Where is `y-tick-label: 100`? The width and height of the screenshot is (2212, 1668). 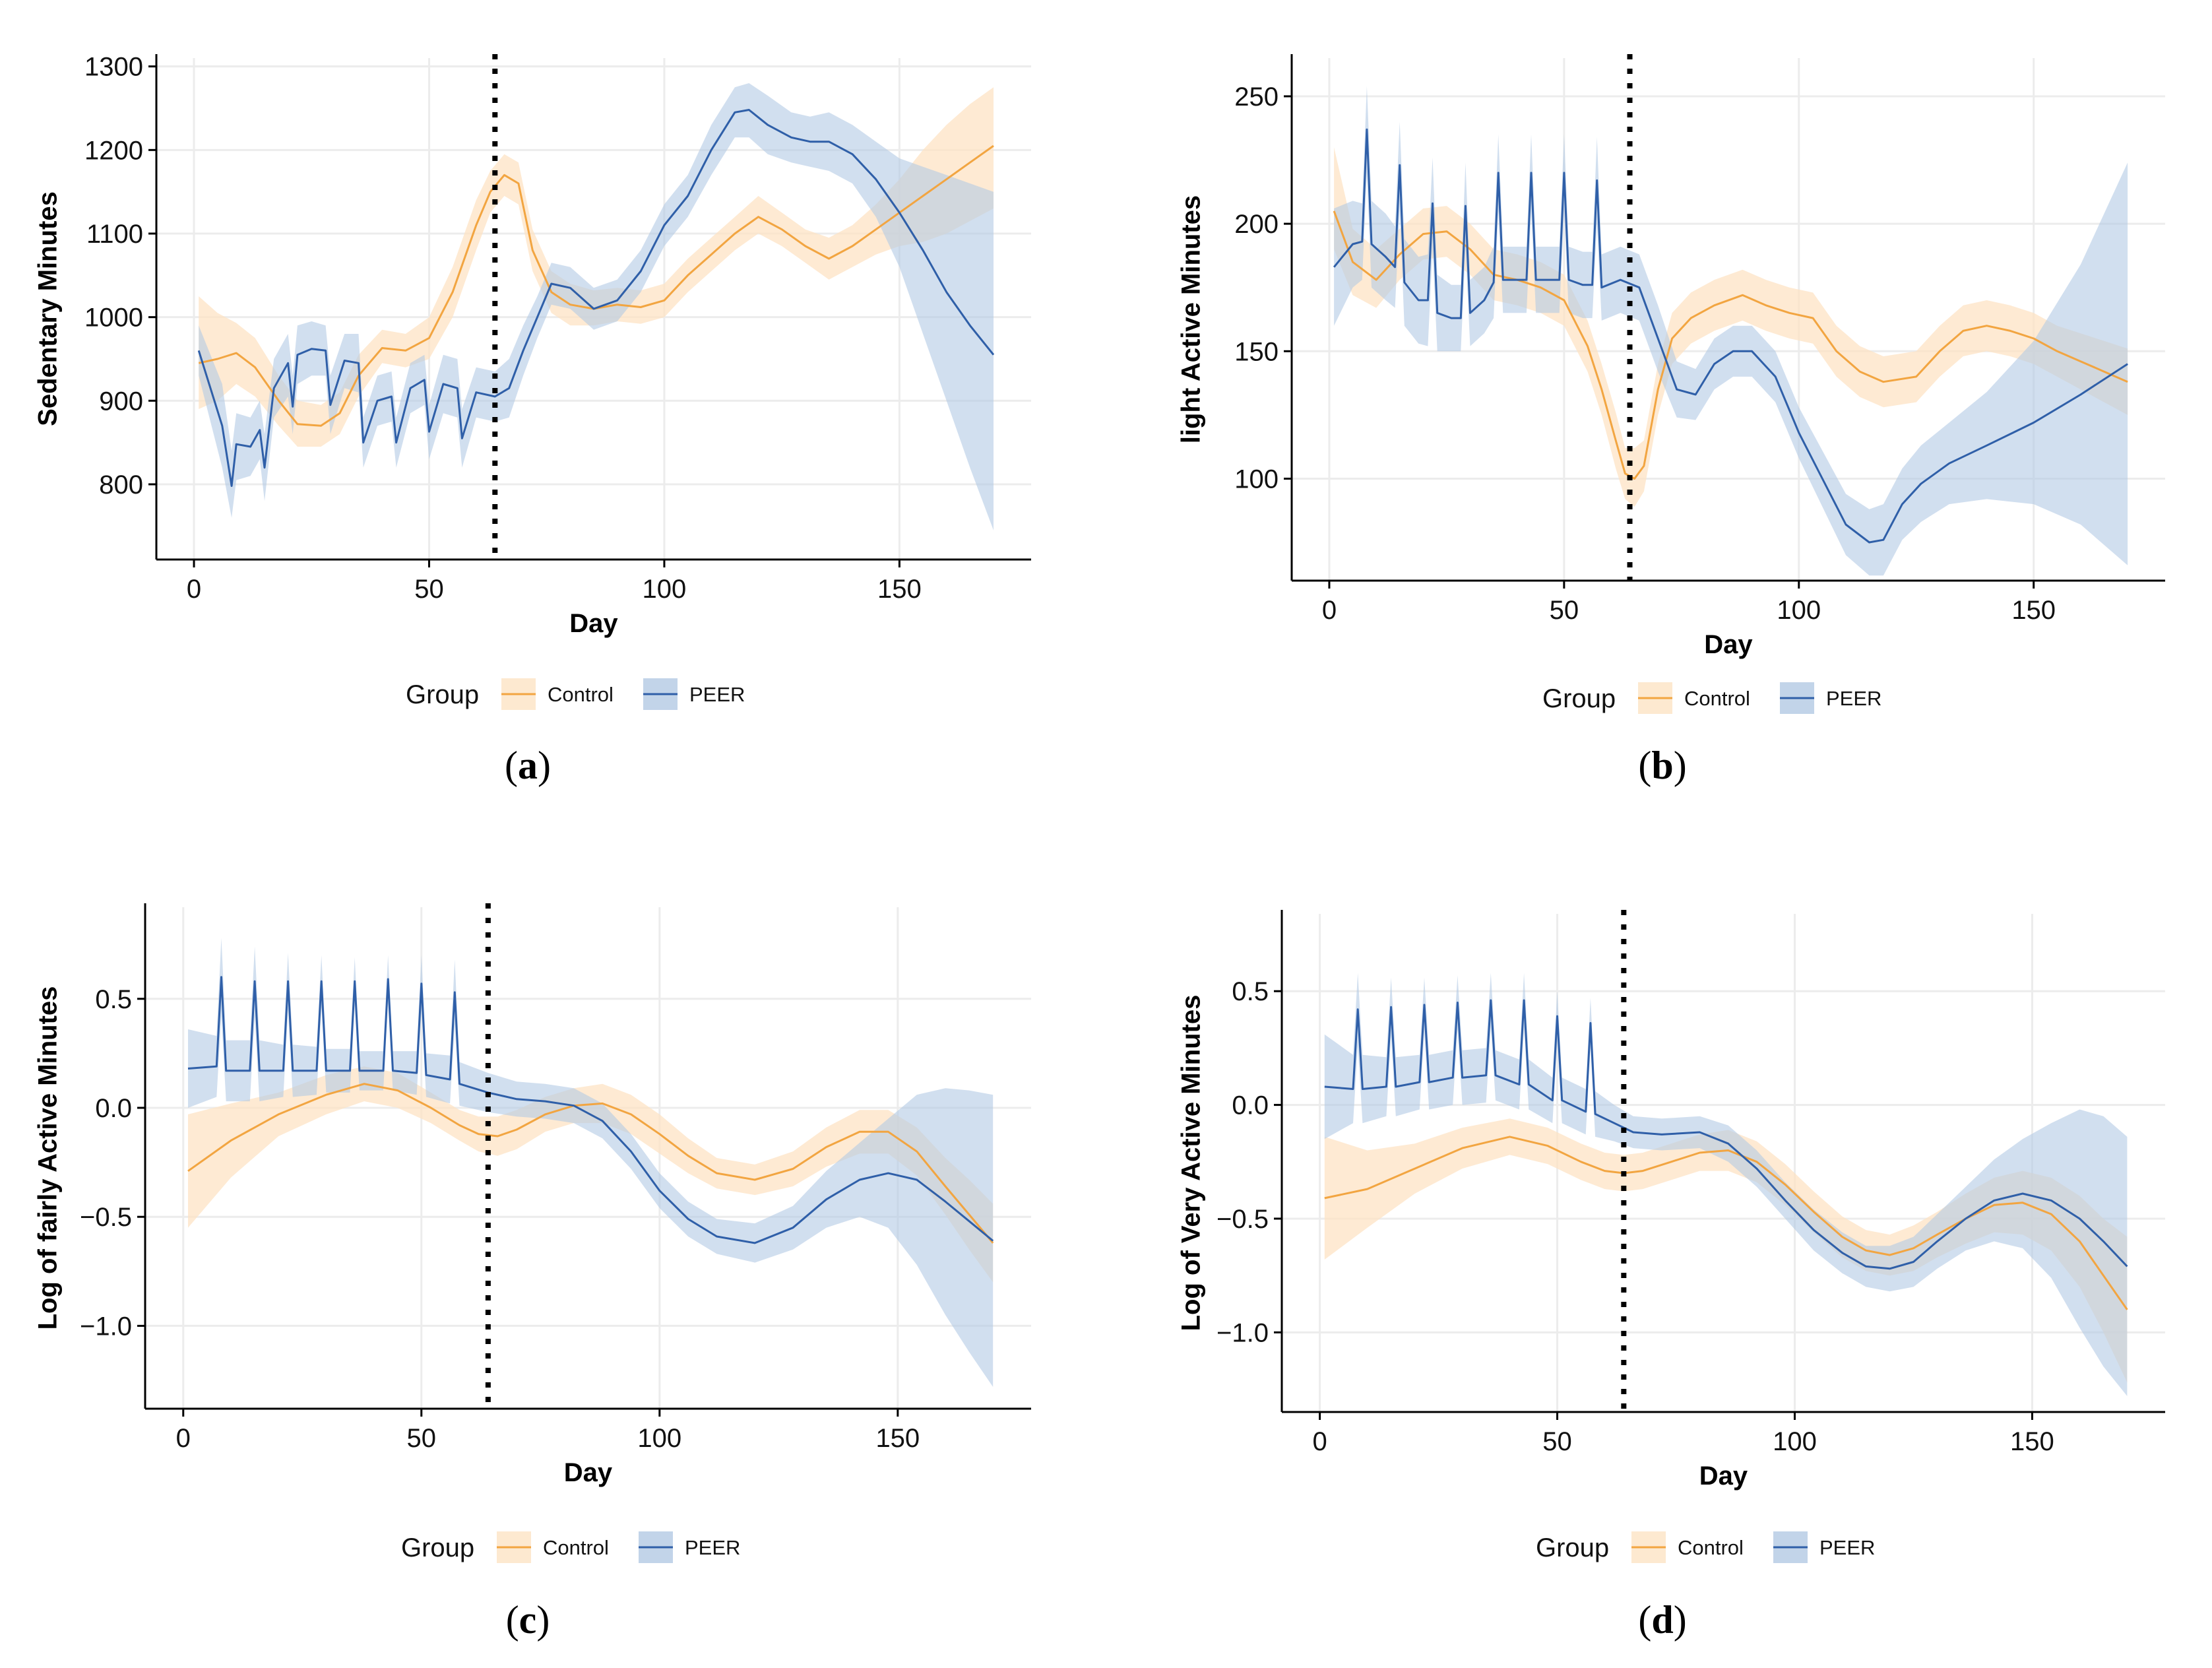 y-tick-label: 100 is located at coordinates (1256, 479).